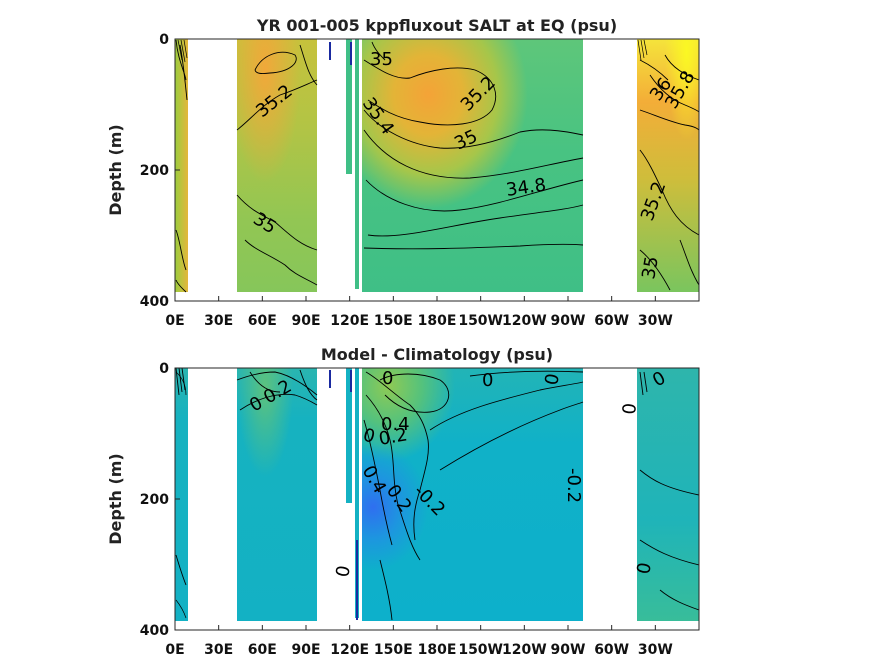 The image size is (875, 656). Describe the element at coordinates (115, 170) in the screenshot. I see `top-y-axis-label: Depth (m)` at that location.